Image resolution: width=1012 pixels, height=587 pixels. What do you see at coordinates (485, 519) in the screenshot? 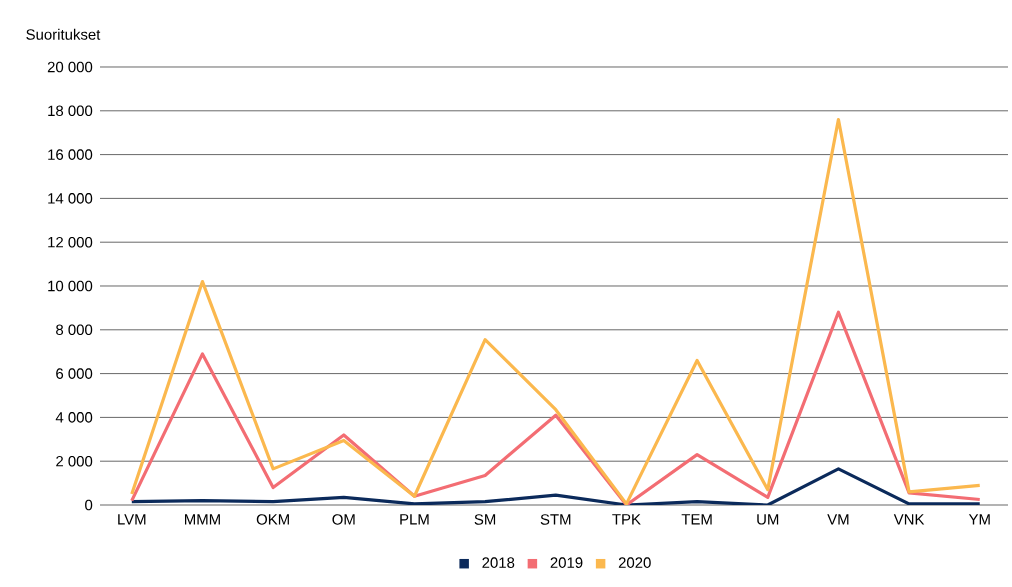
I see `x-tick-label: SM` at bounding box center [485, 519].